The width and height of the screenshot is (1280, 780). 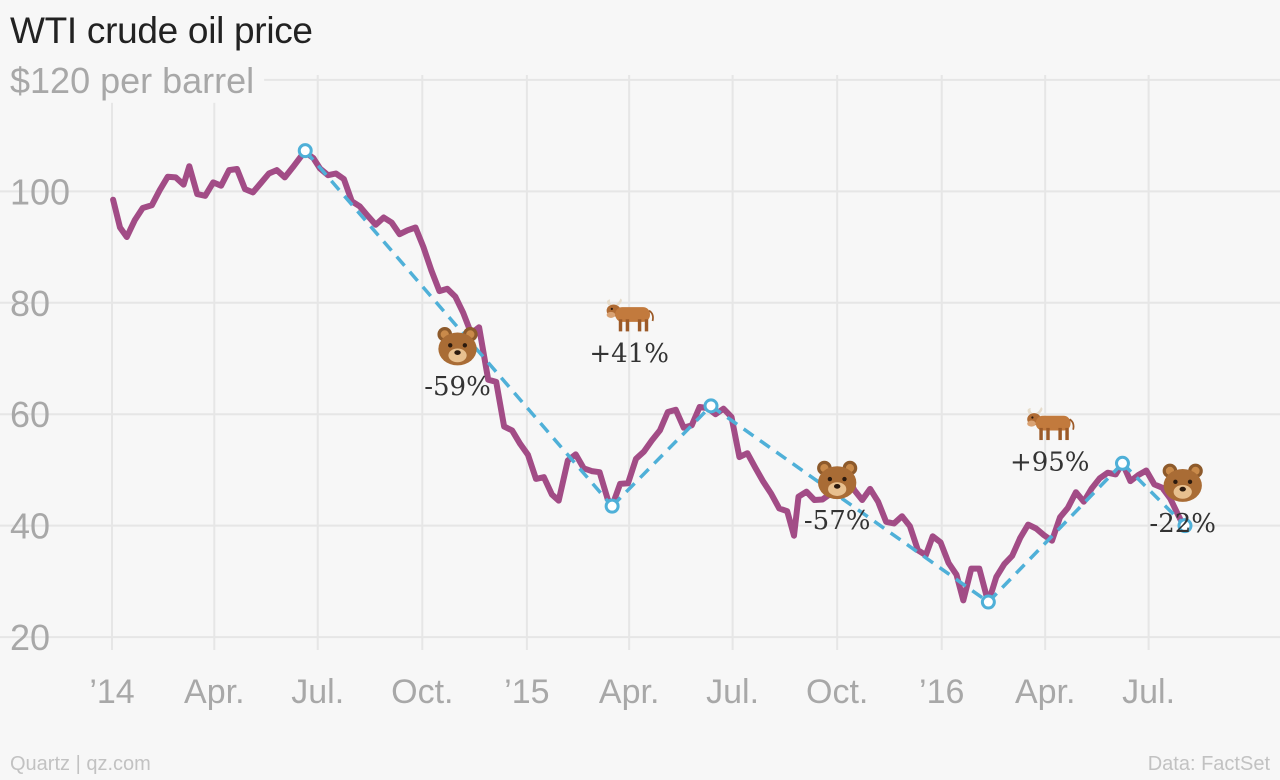 I want to click on x-tick-label: ’15, so click(x=526, y=692).